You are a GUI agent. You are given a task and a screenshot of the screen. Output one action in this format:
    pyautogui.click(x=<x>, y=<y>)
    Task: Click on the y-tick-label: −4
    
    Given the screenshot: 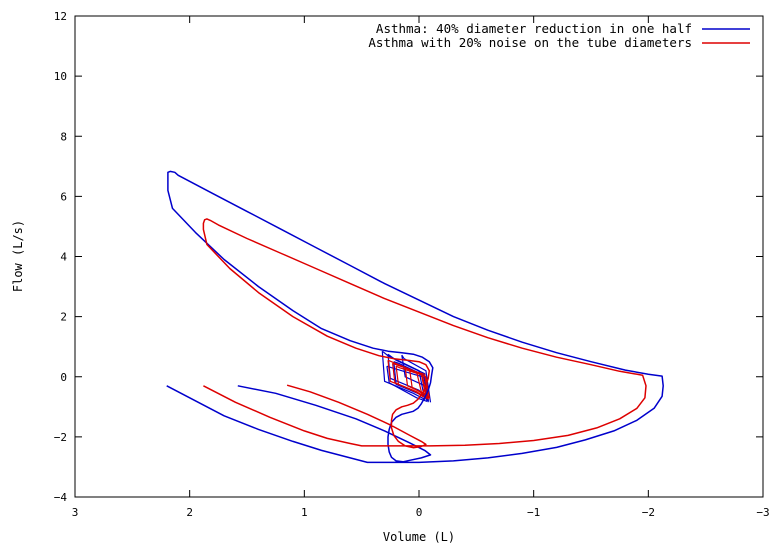 What is the action you would take?
    pyautogui.click(x=61, y=497)
    